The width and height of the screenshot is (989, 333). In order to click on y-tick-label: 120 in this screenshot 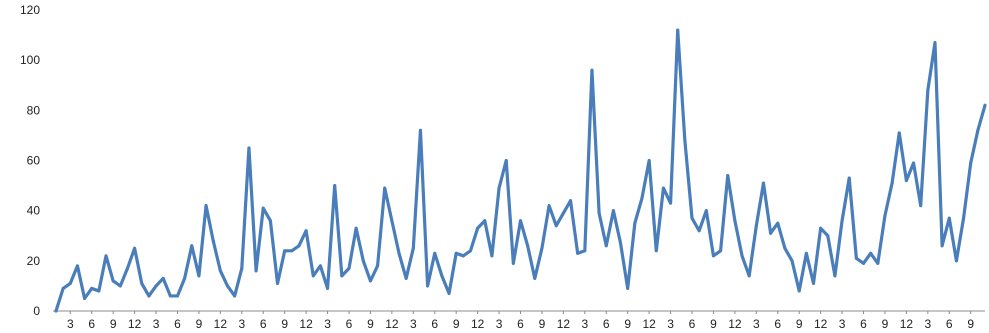, I will do `click(30, 10)`.